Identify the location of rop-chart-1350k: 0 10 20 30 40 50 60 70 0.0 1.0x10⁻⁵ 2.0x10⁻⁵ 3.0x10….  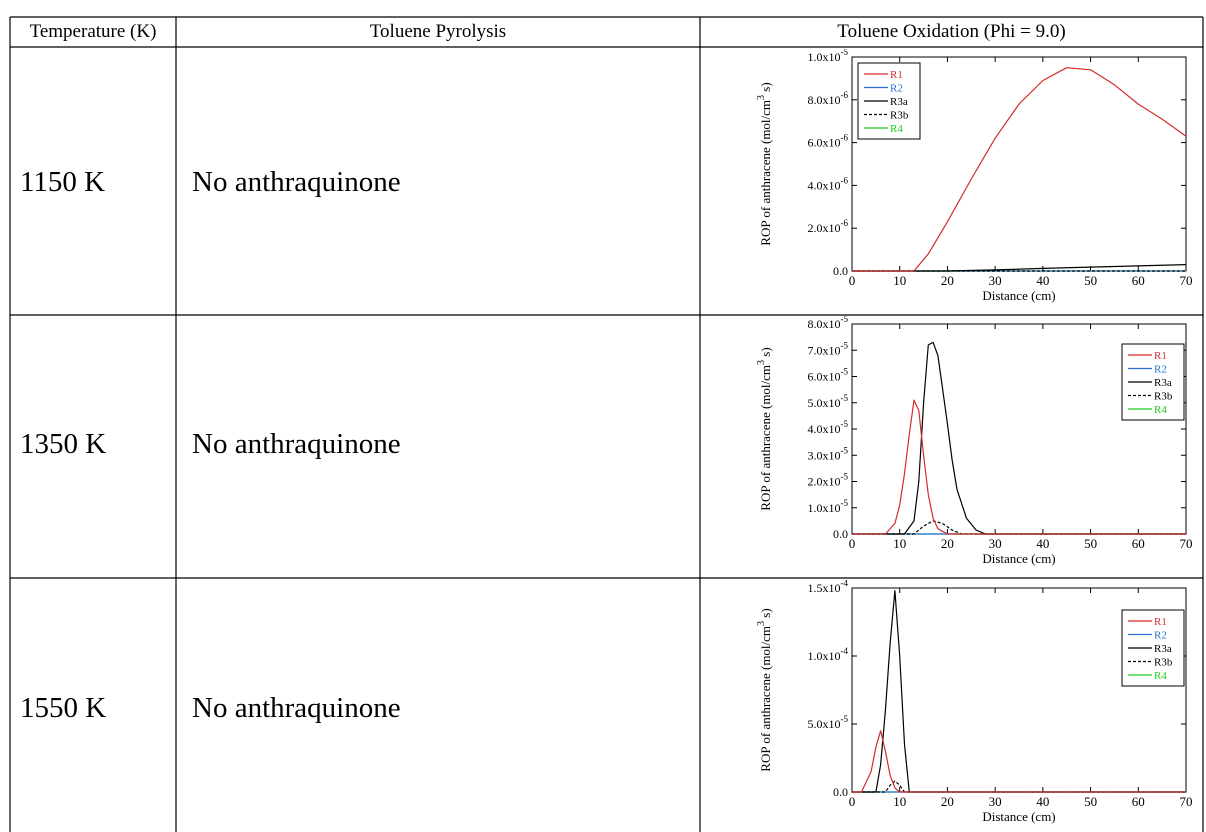
(974, 441).